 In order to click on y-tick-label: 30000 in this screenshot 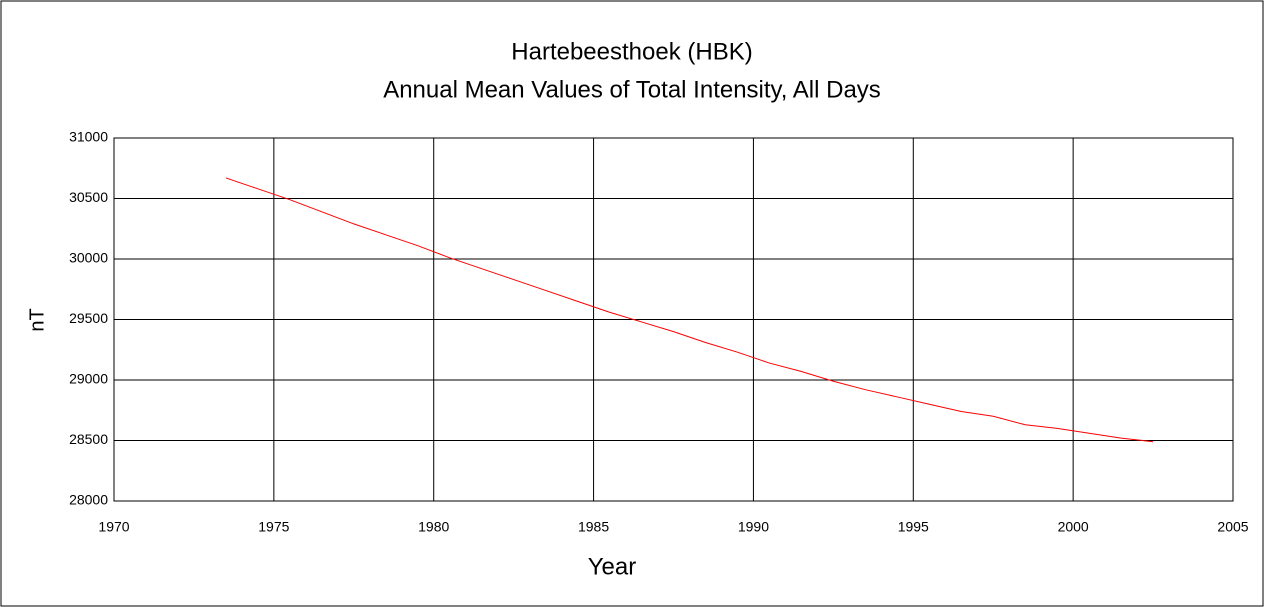, I will do `click(88, 258)`.